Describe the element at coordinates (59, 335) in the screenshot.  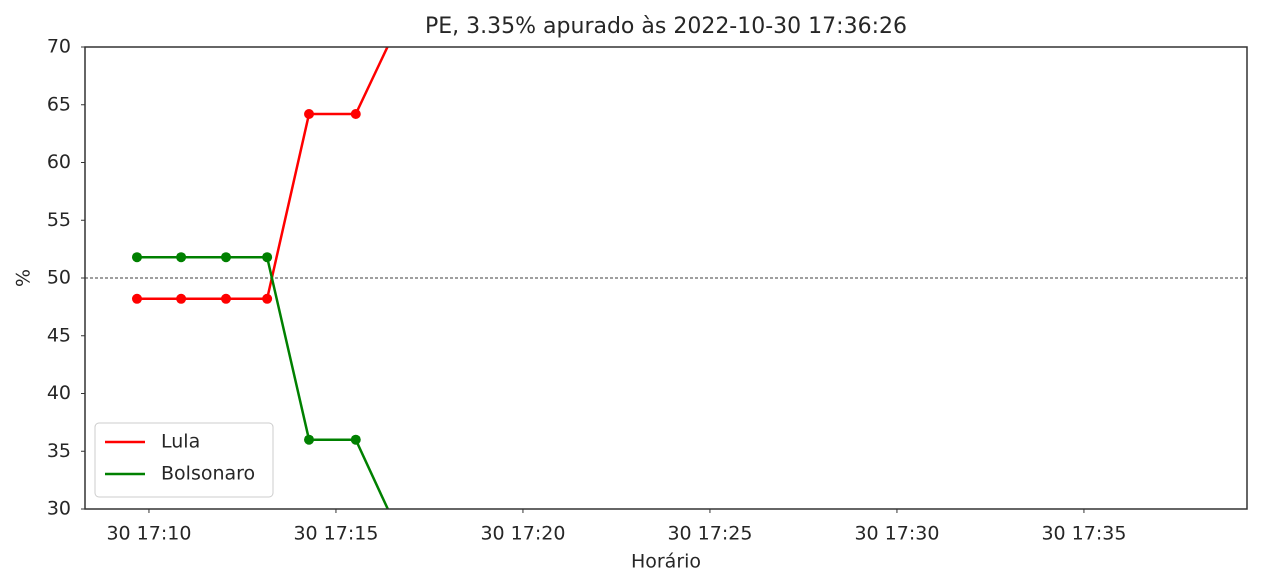
I see `y-tick-label: 45` at that location.